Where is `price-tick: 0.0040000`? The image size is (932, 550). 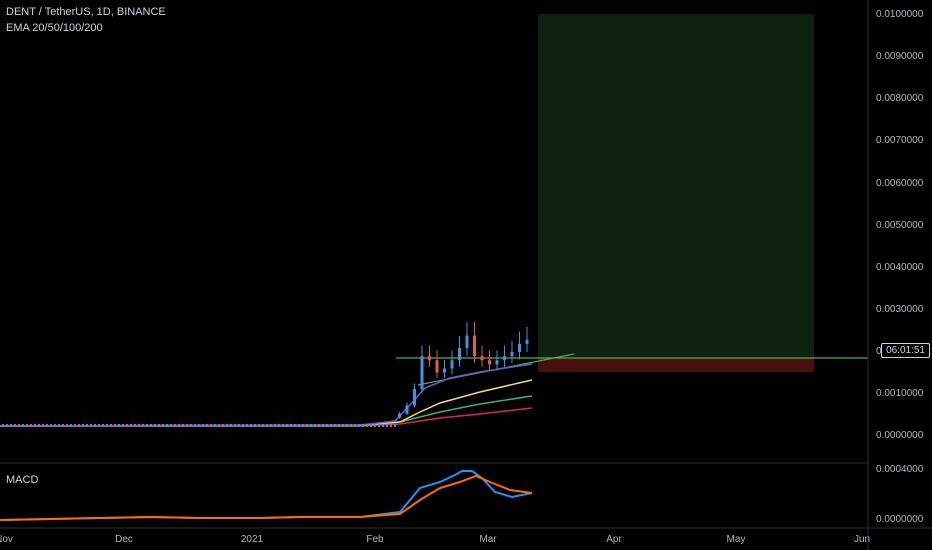
price-tick: 0.0040000 is located at coordinates (900, 267).